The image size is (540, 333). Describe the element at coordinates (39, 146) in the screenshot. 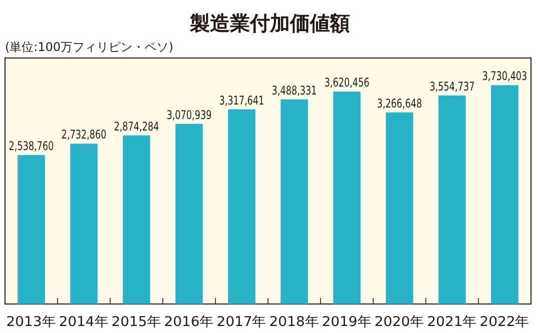

I see `data-label: 2,538,760` at that location.